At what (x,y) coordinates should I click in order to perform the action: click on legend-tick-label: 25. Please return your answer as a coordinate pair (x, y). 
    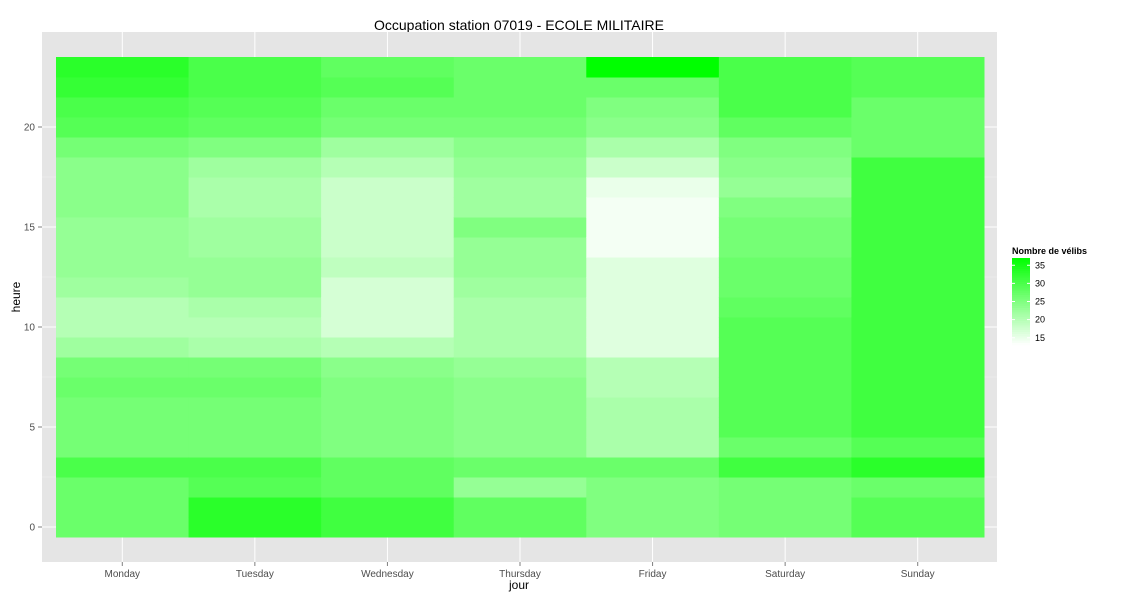
    Looking at the image, I should click on (1040, 302).